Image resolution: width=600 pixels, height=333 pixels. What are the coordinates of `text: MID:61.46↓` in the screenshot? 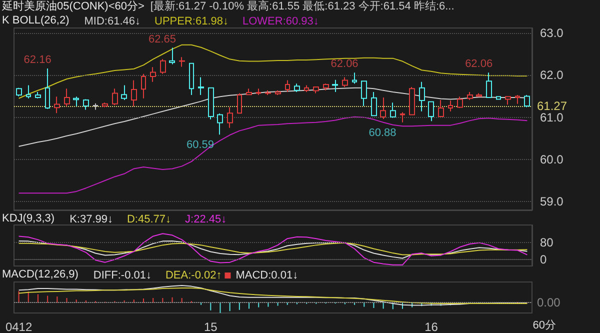 It's located at (112, 22).